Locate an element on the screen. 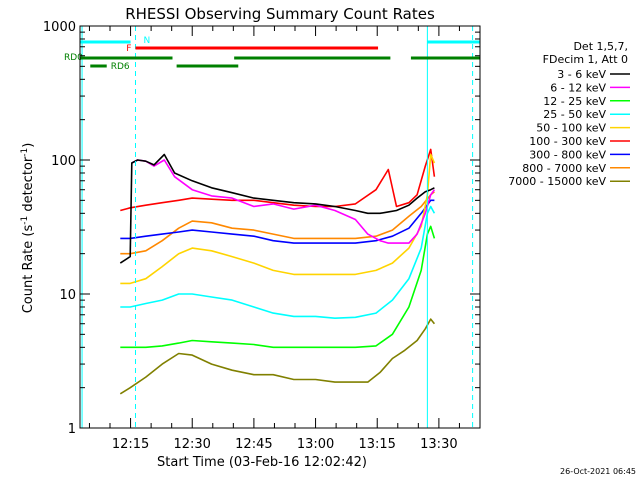 Image resolution: width=640 pixels, height=480 pixels. state-label-rd0: RD0 is located at coordinates (73, 58).